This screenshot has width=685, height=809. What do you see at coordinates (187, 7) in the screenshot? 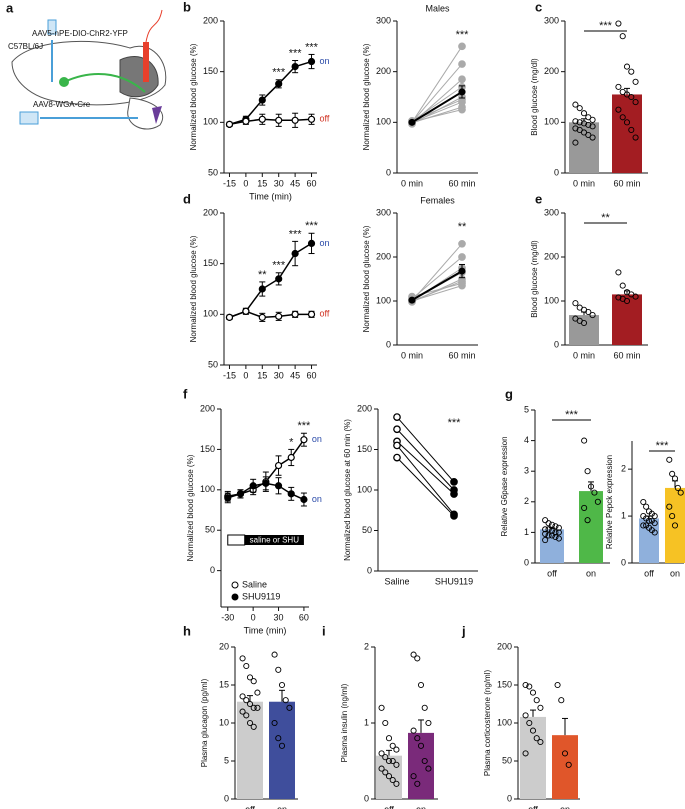
I see `panel-letter: b` at bounding box center [187, 7].